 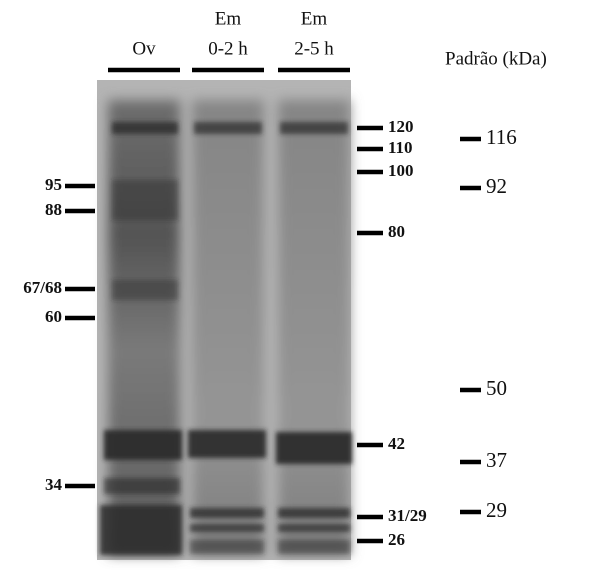 What do you see at coordinates (228, 48) in the screenshot?
I see `lane-label: 0-2 h` at bounding box center [228, 48].